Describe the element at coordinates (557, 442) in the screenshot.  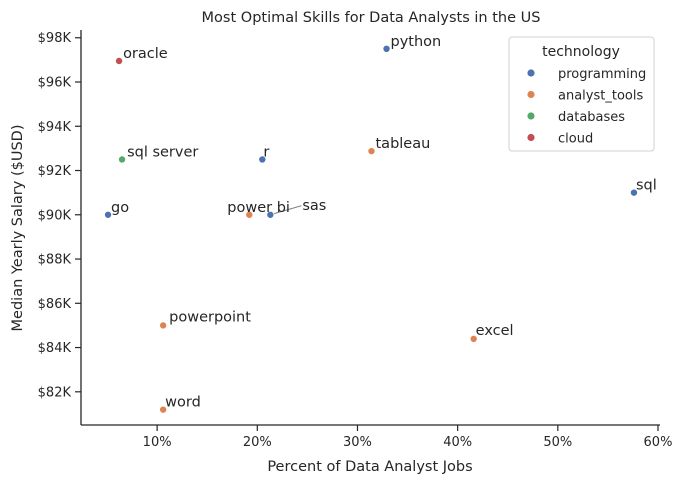
I see `x-tick-label: 50%` at that location.